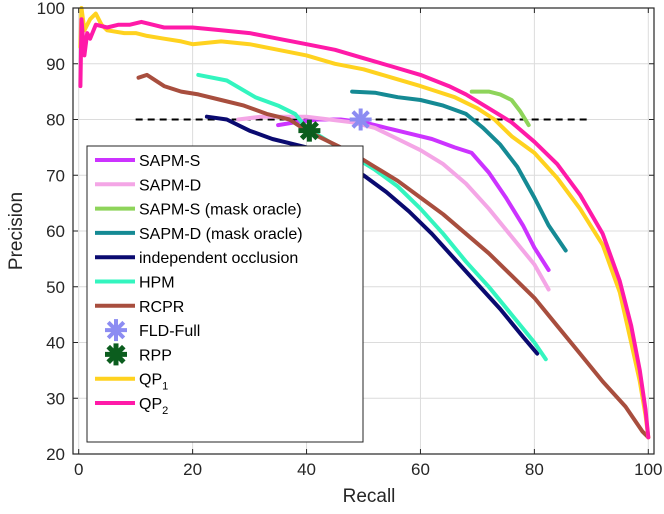 This screenshot has height=514, width=664. What do you see at coordinates (169, 161) in the screenshot?
I see `legend-label: SAPM-S` at bounding box center [169, 161].